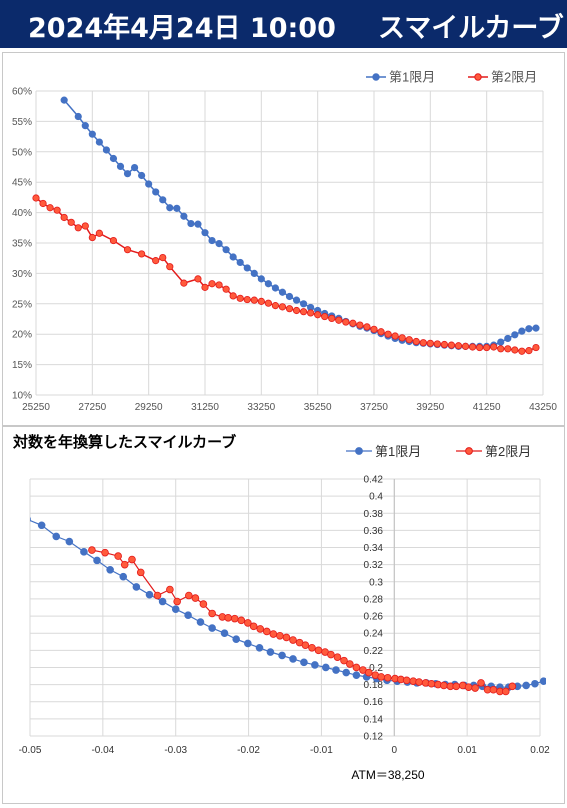  I want to click on x-tick-label: 43250, so click(543, 407).